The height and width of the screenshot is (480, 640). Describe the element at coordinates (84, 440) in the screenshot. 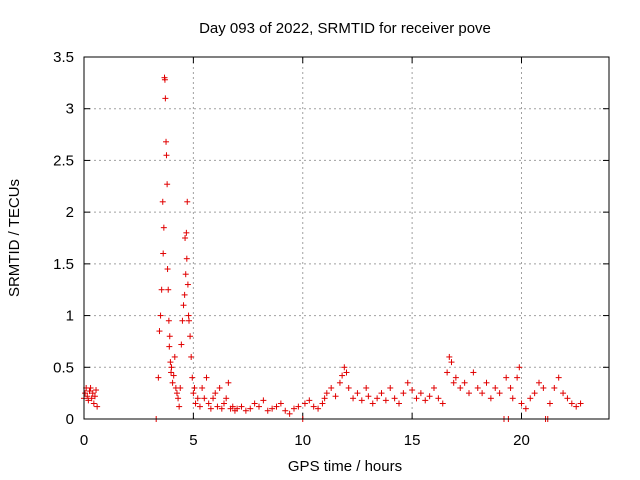

I see `x-tick-label: 0` at that location.